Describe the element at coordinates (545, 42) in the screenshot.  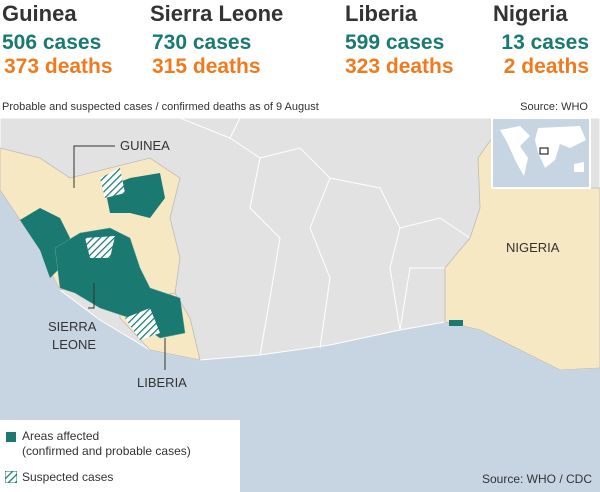
I see `cases: 13 cases` at that location.